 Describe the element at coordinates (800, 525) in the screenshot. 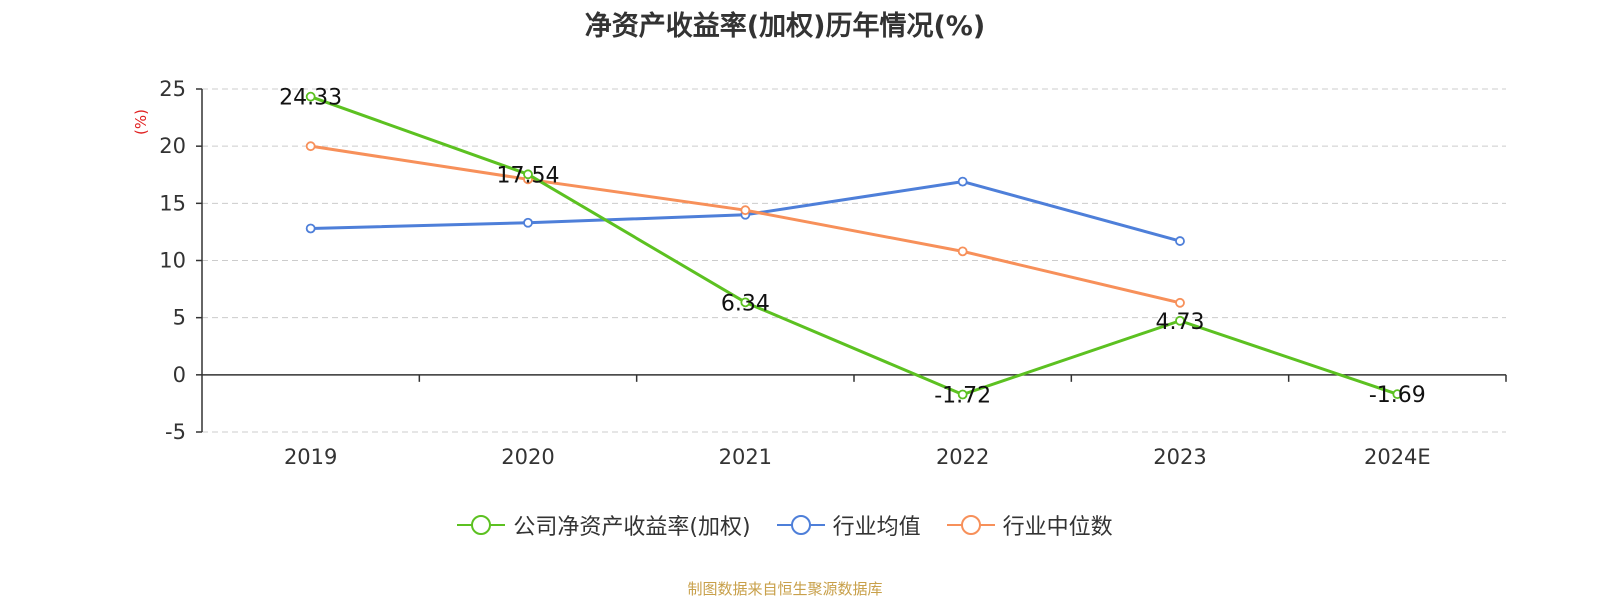

I see `legend-marker-industry-mean` at that location.